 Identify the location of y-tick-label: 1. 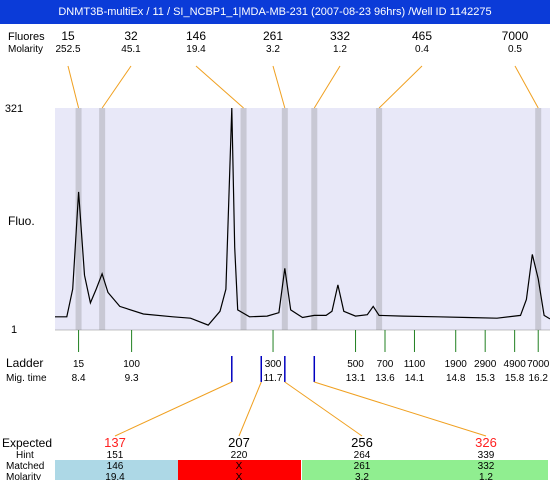
(14, 330).